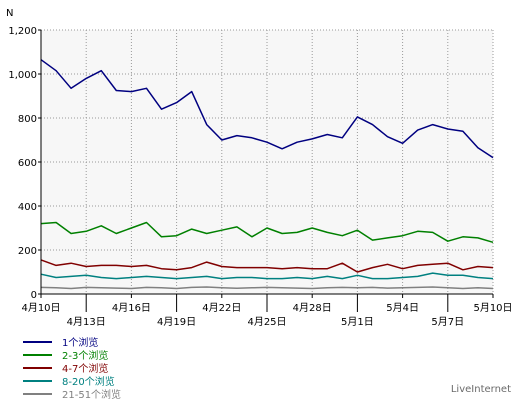 This screenshot has width=520, height=405. What do you see at coordinates (34, 295) in the screenshot?
I see `y-tick-label: 0` at bounding box center [34, 295].